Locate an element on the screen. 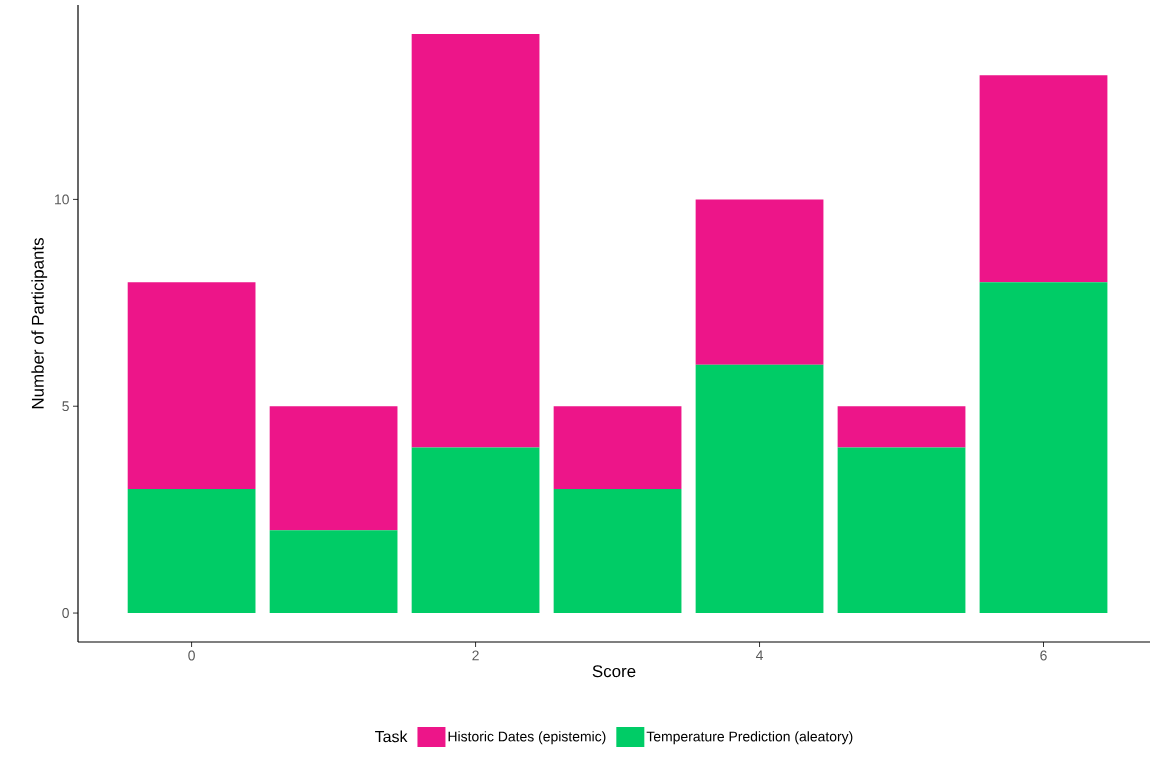  y-tick-label: 10 is located at coordinates (62, 199).